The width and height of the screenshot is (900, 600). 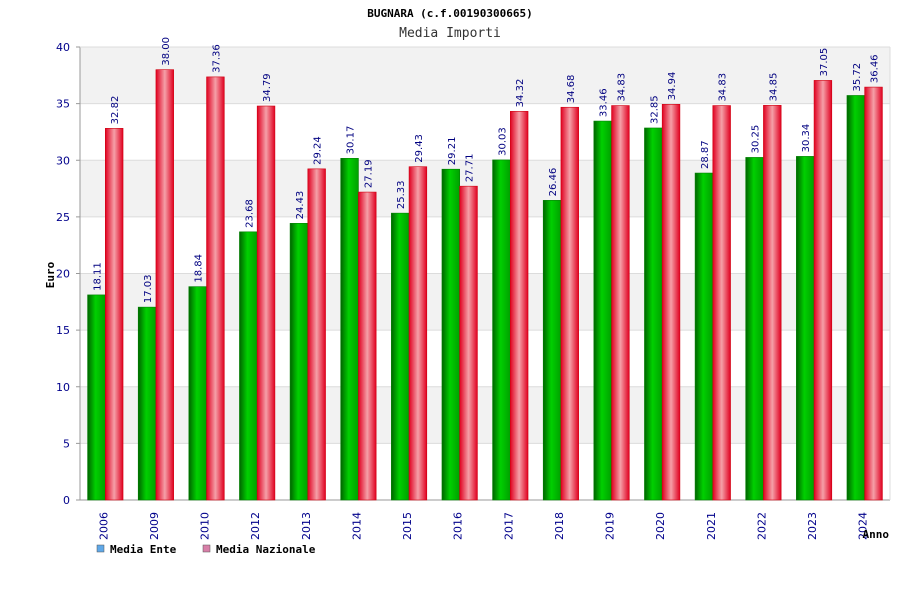 I want to click on bar-media-nazionale-2012, so click(x=266, y=303).